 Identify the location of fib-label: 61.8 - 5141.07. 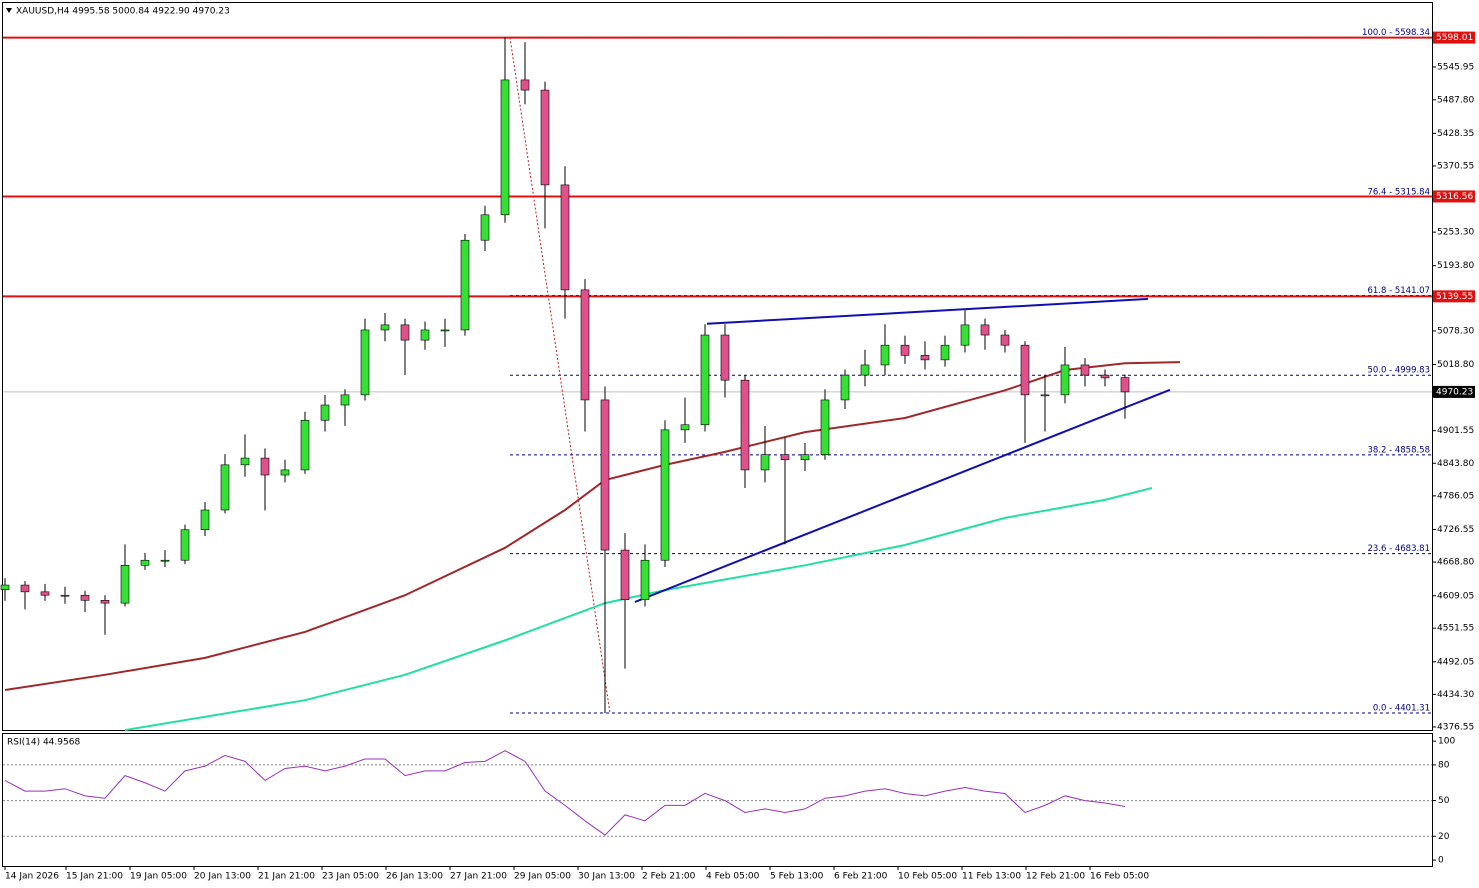
(1398, 291).